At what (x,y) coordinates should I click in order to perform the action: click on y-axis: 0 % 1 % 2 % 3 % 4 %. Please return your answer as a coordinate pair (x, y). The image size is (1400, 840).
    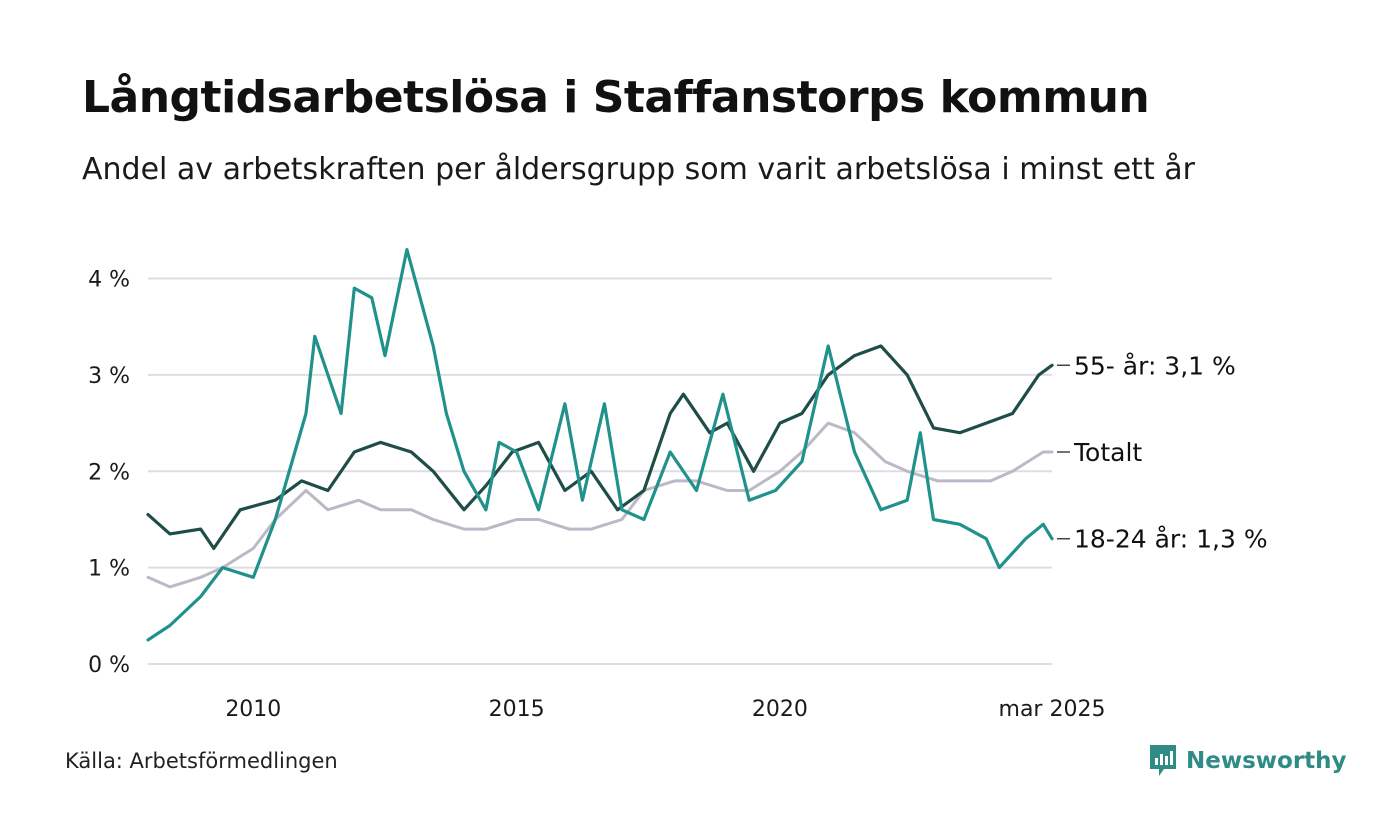
    Looking at the image, I should click on (109, 473).